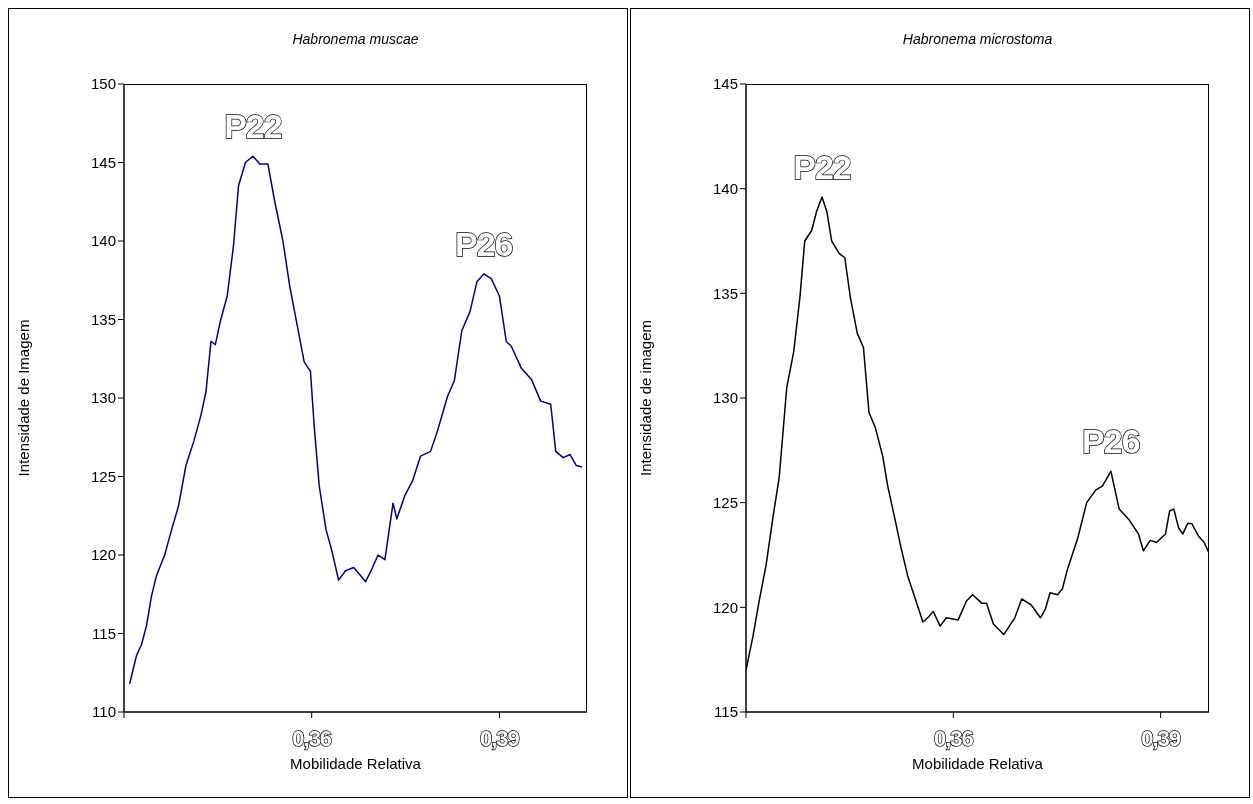 This screenshot has height=804, width=1253. I want to click on y-tick-label: 150, so click(103, 84).